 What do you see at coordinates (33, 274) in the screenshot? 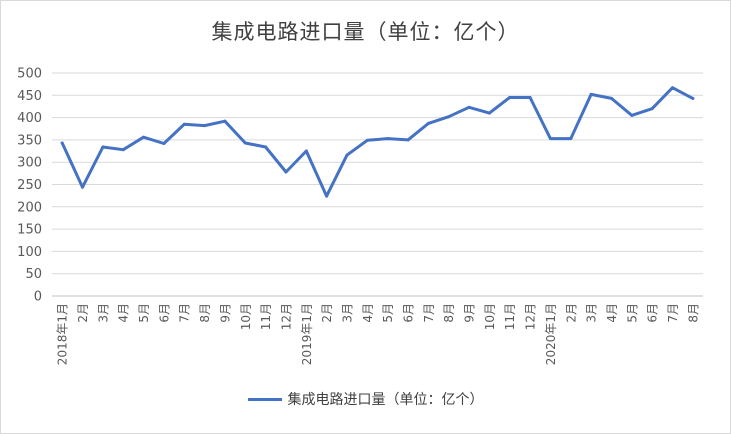
I see `y-tick-label: 50` at bounding box center [33, 274].